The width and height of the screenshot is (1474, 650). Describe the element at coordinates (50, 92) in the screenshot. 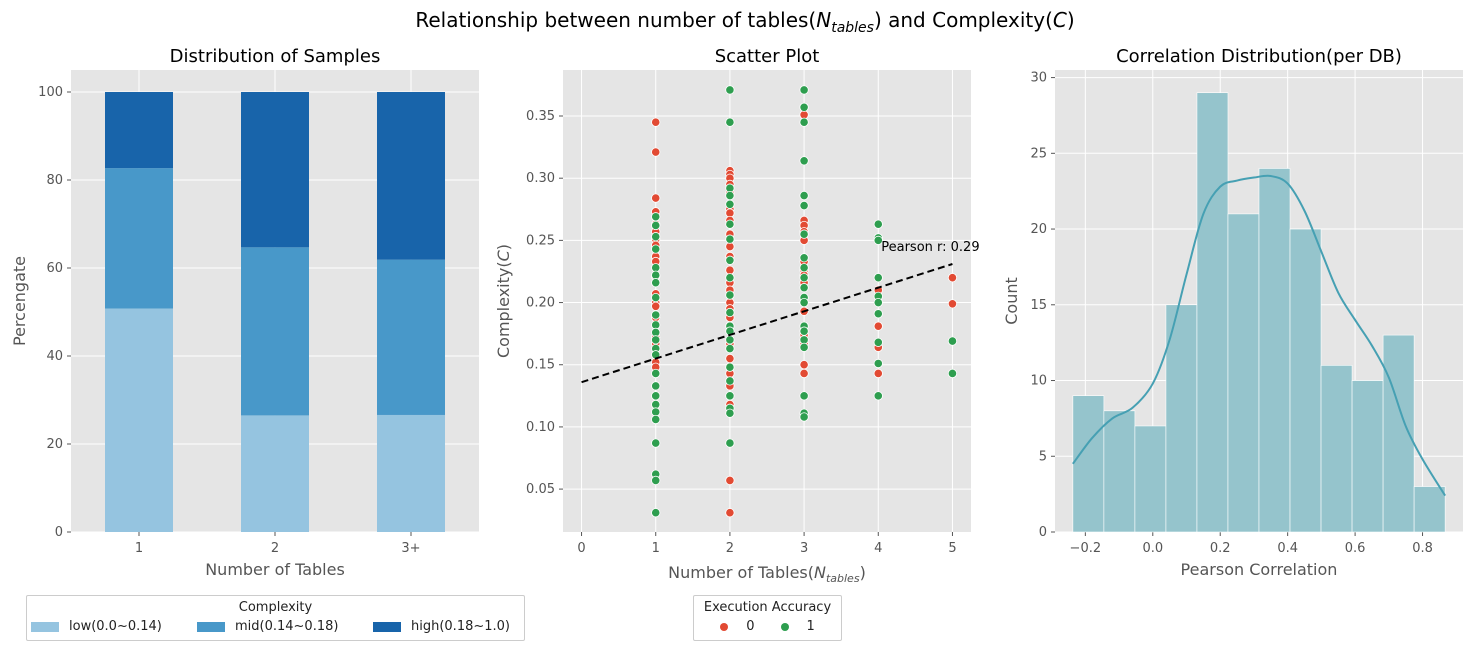

I see `y-tick-label: 100` at that location.